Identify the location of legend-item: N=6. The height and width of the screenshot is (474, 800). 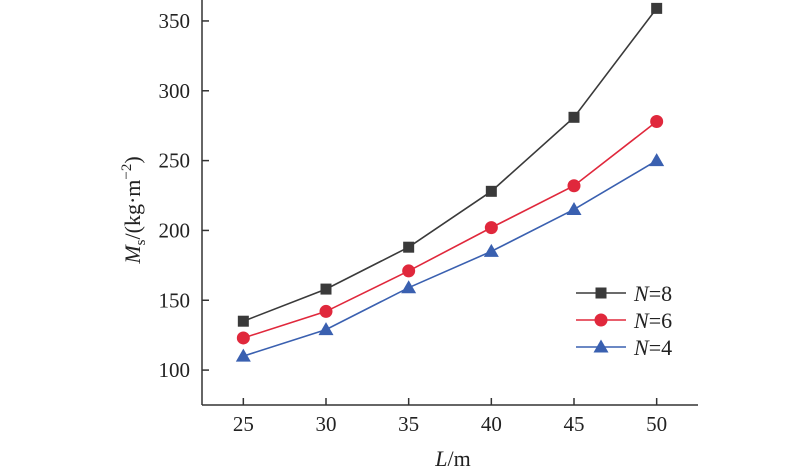
(624, 320).